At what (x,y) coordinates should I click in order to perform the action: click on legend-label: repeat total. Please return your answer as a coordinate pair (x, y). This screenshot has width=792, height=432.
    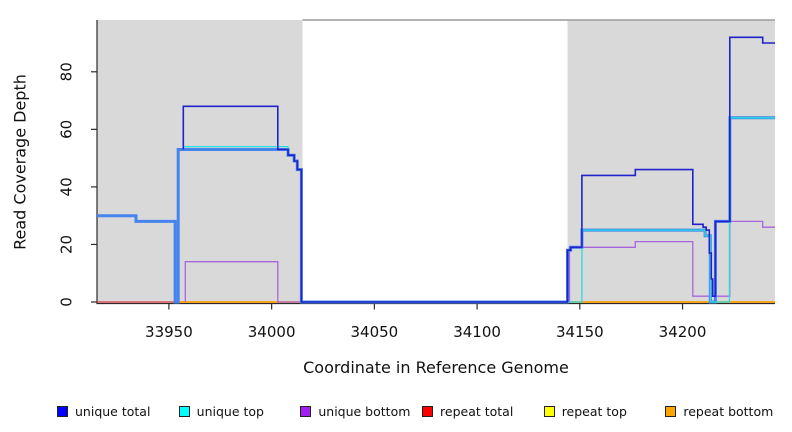
    Looking at the image, I should click on (477, 411).